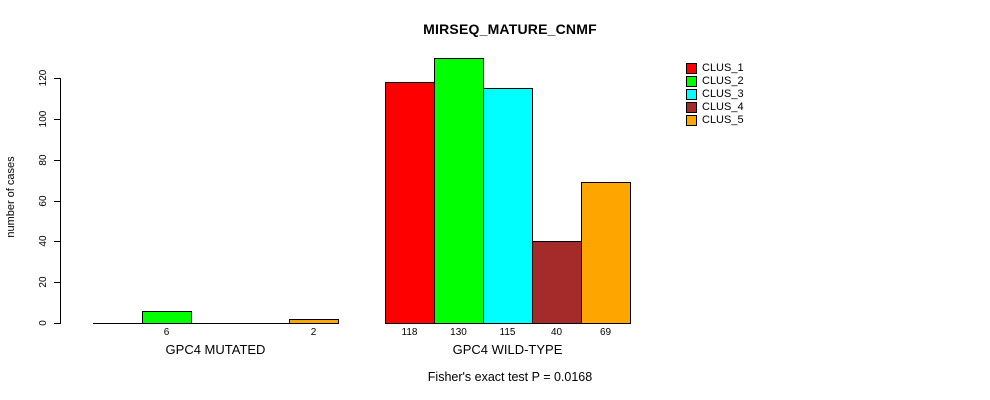 The height and width of the screenshot is (400, 990). Describe the element at coordinates (508, 206) in the screenshot. I see `bar-clus_3-wildtype` at that location.